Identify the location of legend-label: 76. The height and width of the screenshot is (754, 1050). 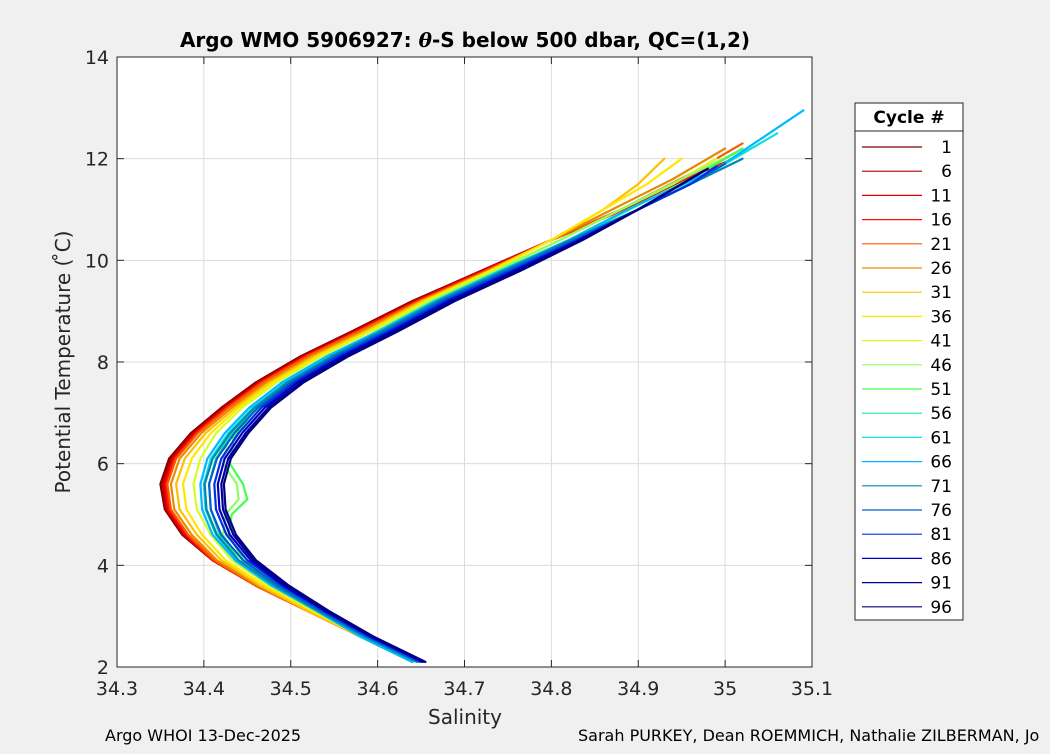
(941, 511).